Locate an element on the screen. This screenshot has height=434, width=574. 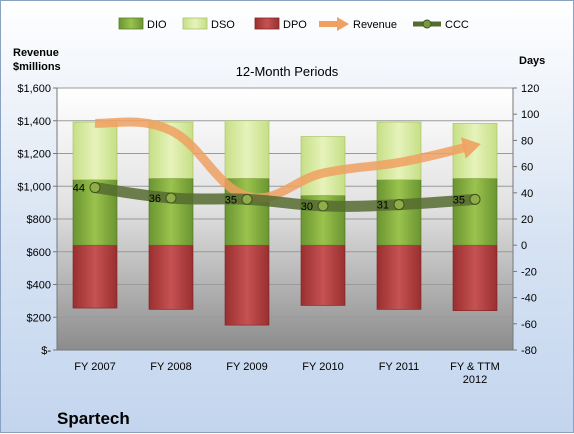
left-tick-label: $- is located at coordinates (46, 351).